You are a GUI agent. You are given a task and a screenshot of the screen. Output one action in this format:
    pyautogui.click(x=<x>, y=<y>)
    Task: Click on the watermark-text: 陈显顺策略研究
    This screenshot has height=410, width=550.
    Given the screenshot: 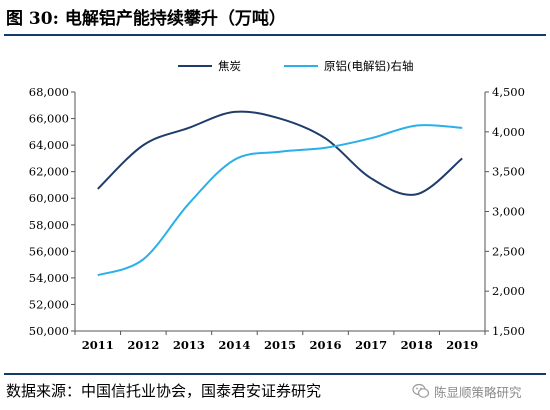 What is the action you would take?
    pyautogui.click(x=478, y=392)
    